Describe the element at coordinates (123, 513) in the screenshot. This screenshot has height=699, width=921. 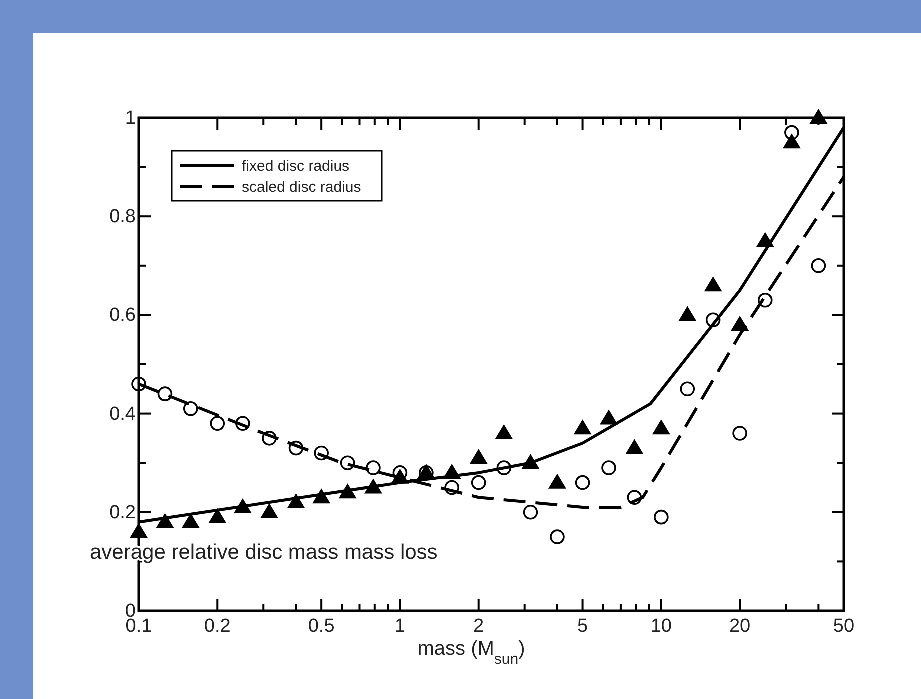
I see `y-tick-label: 0.2` at that location.